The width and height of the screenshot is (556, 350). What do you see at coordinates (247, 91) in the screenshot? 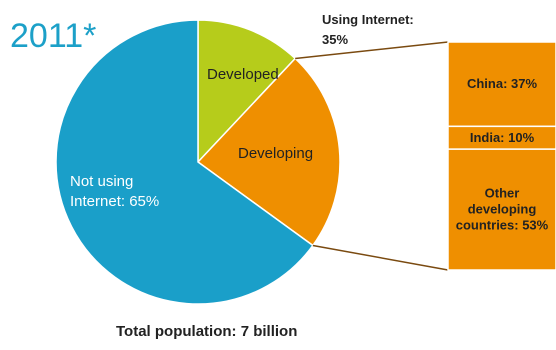
I see `pie-slice-developed` at bounding box center [247, 91].